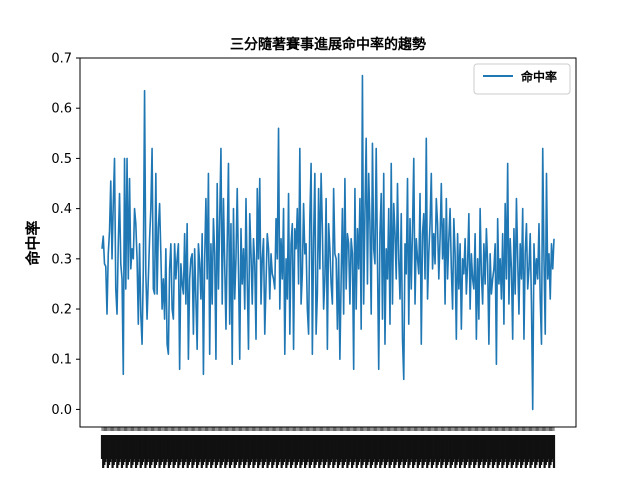 This screenshot has height=484, width=640. Describe the element at coordinates (522, 79) in the screenshot. I see `legend-box` at that location.